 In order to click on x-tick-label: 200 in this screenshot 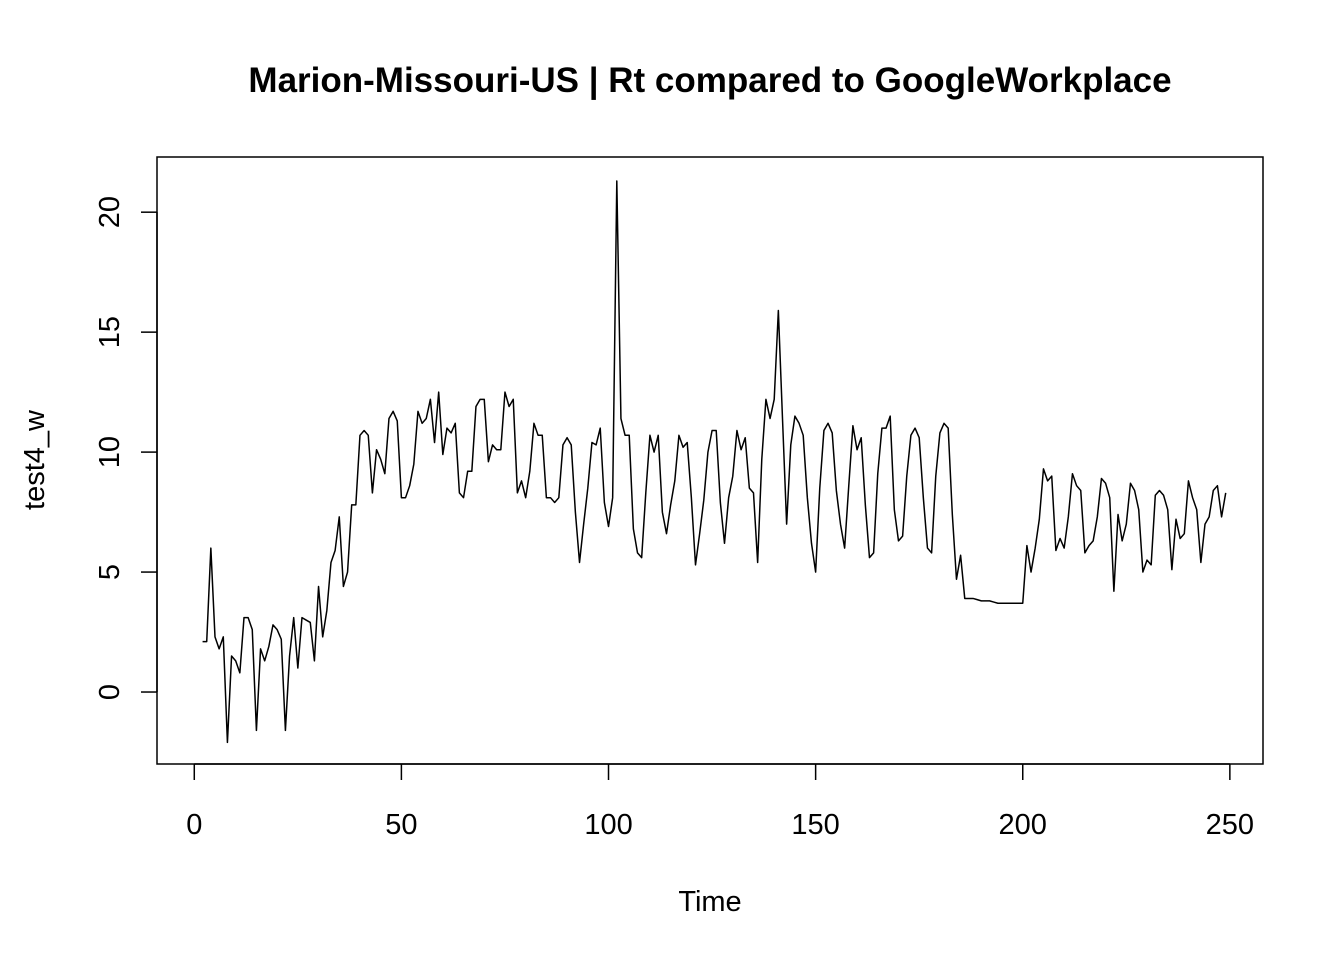, I will do `click(1023, 825)`.